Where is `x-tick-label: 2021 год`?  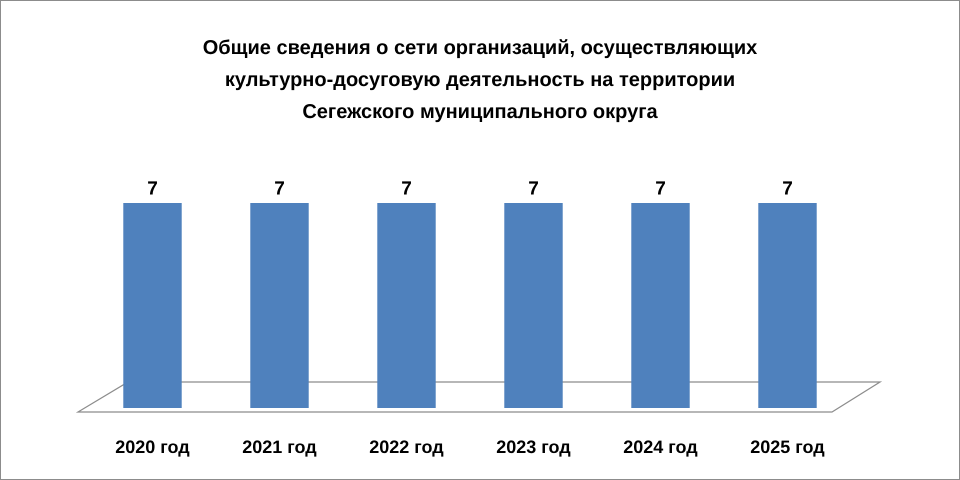 x-tick-label: 2021 год is located at coordinates (280, 446).